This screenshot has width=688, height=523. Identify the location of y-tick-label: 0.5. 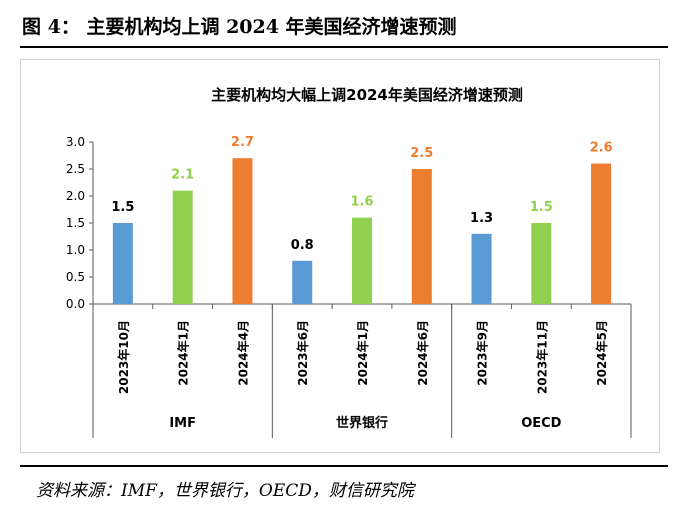
(75, 277).